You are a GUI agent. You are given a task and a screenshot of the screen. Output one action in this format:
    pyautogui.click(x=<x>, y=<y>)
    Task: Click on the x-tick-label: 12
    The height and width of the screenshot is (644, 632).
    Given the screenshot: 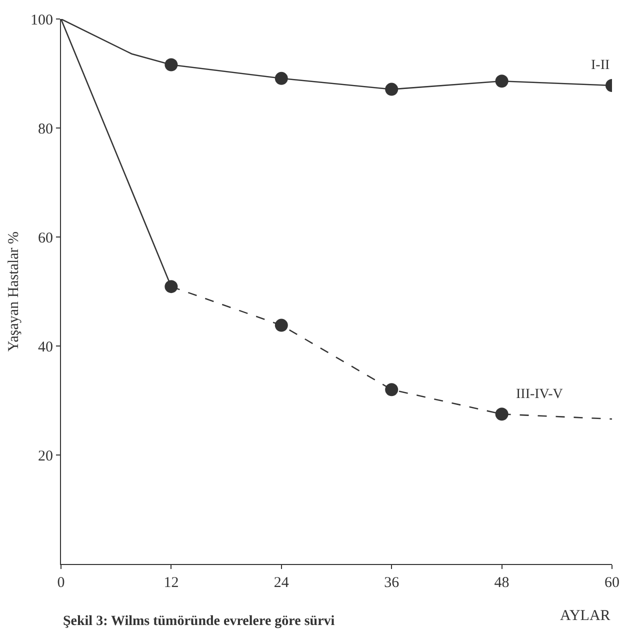 What is the action you would take?
    pyautogui.click(x=171, y=583)
    